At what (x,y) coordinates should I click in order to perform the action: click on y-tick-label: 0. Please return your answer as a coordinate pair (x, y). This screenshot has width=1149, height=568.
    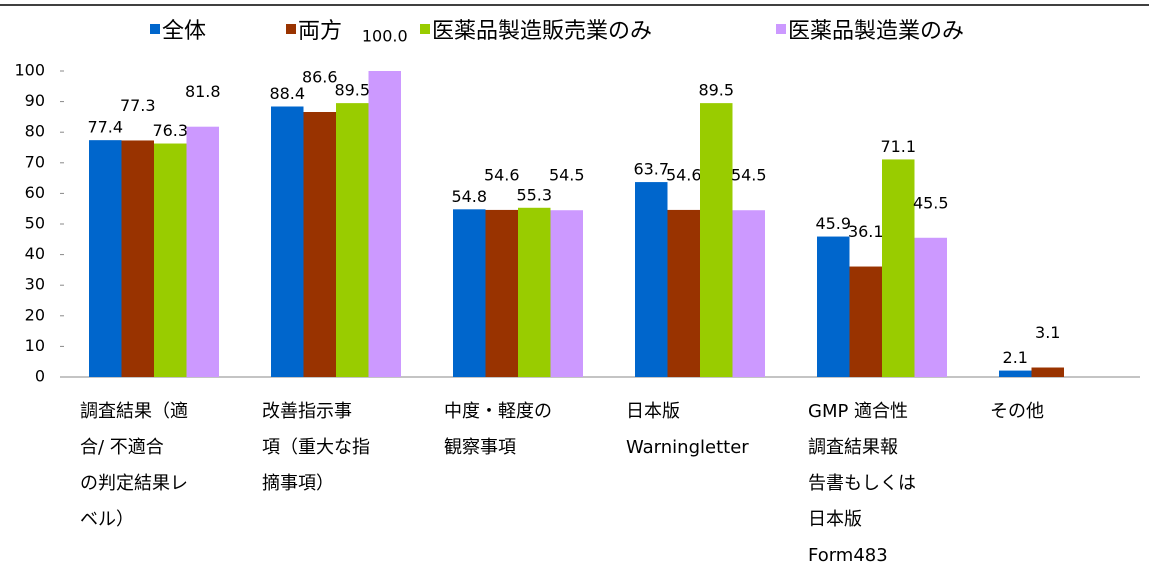
    Looking at the image, I should click on (40, 376).